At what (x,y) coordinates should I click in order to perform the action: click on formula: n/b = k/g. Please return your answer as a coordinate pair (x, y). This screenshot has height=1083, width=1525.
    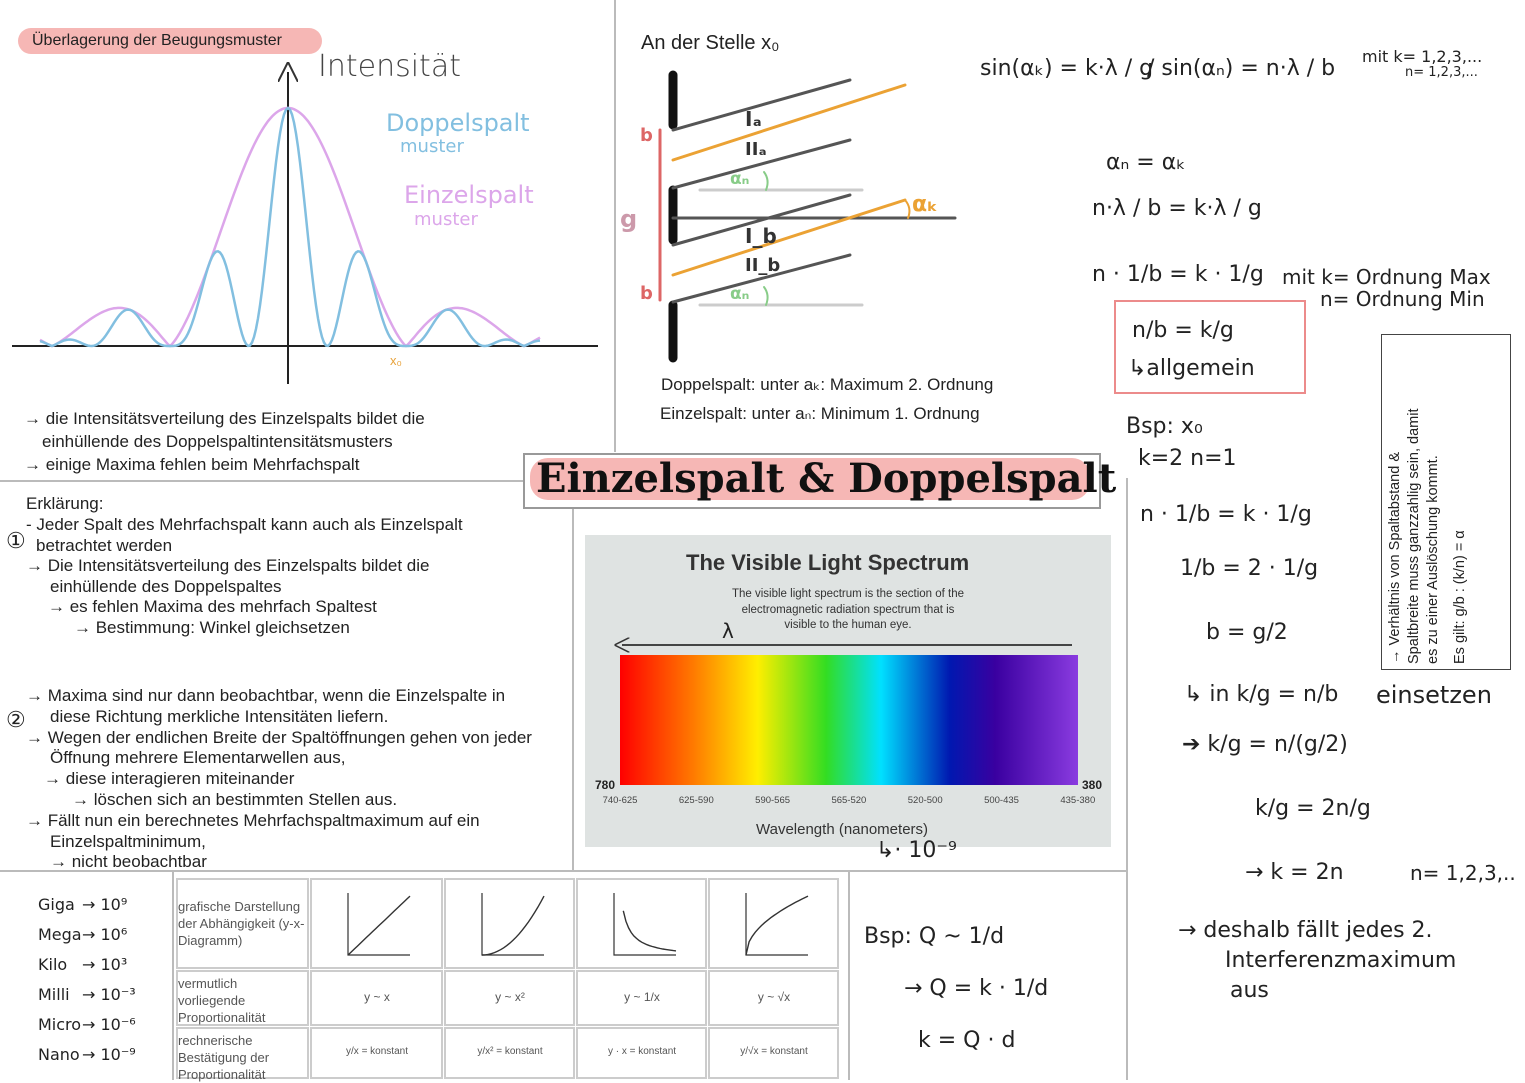
    Looking at the image, I should click on (1183, 330).